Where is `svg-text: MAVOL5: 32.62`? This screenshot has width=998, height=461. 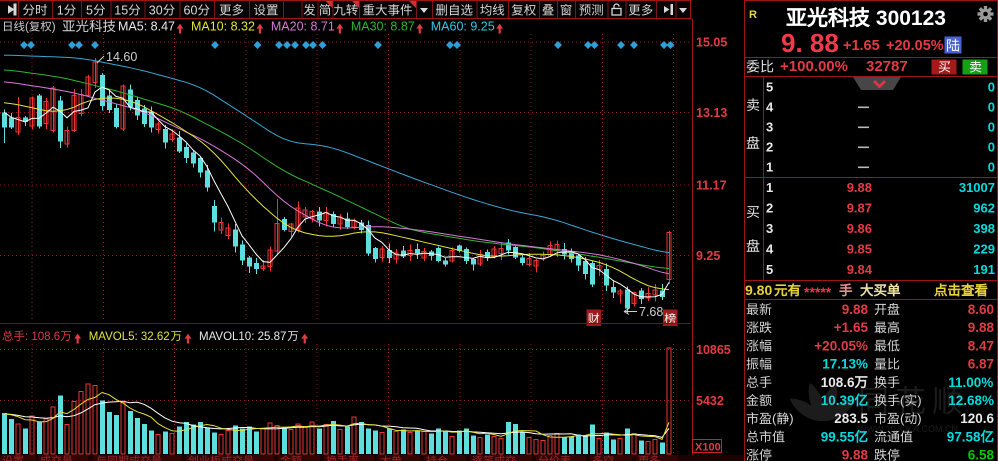
svg-text: MAVOL5: 32.62 is located at coordinates (129, 337).